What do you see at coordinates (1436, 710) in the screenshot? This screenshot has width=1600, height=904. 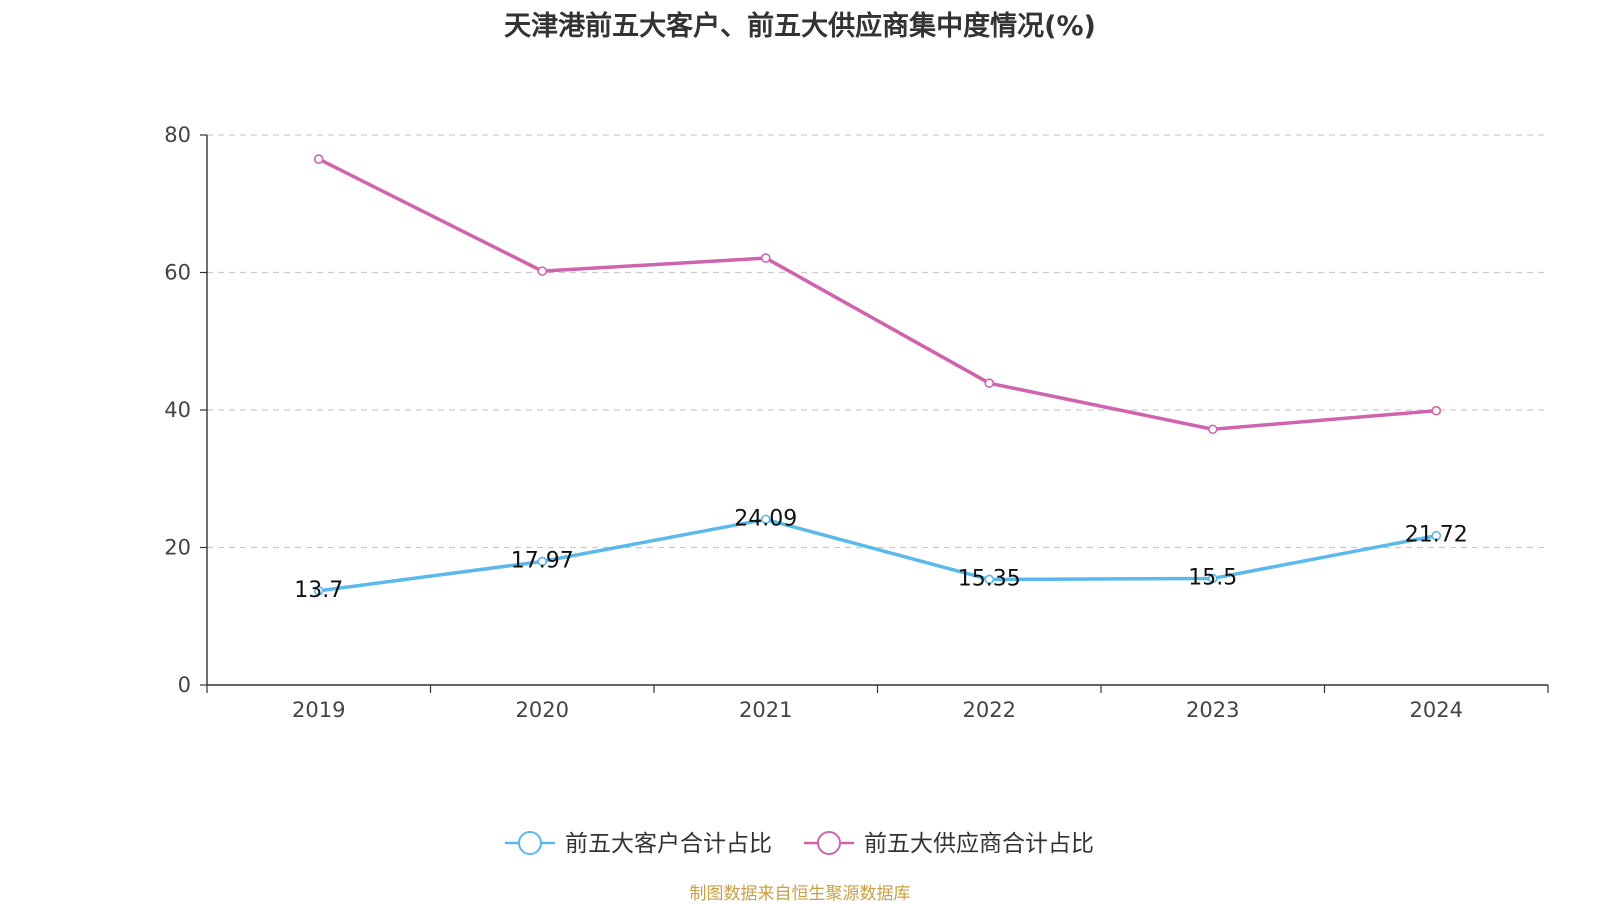 I see `x-tick-label-2024: 2024` at bounding box center [1436, 710].